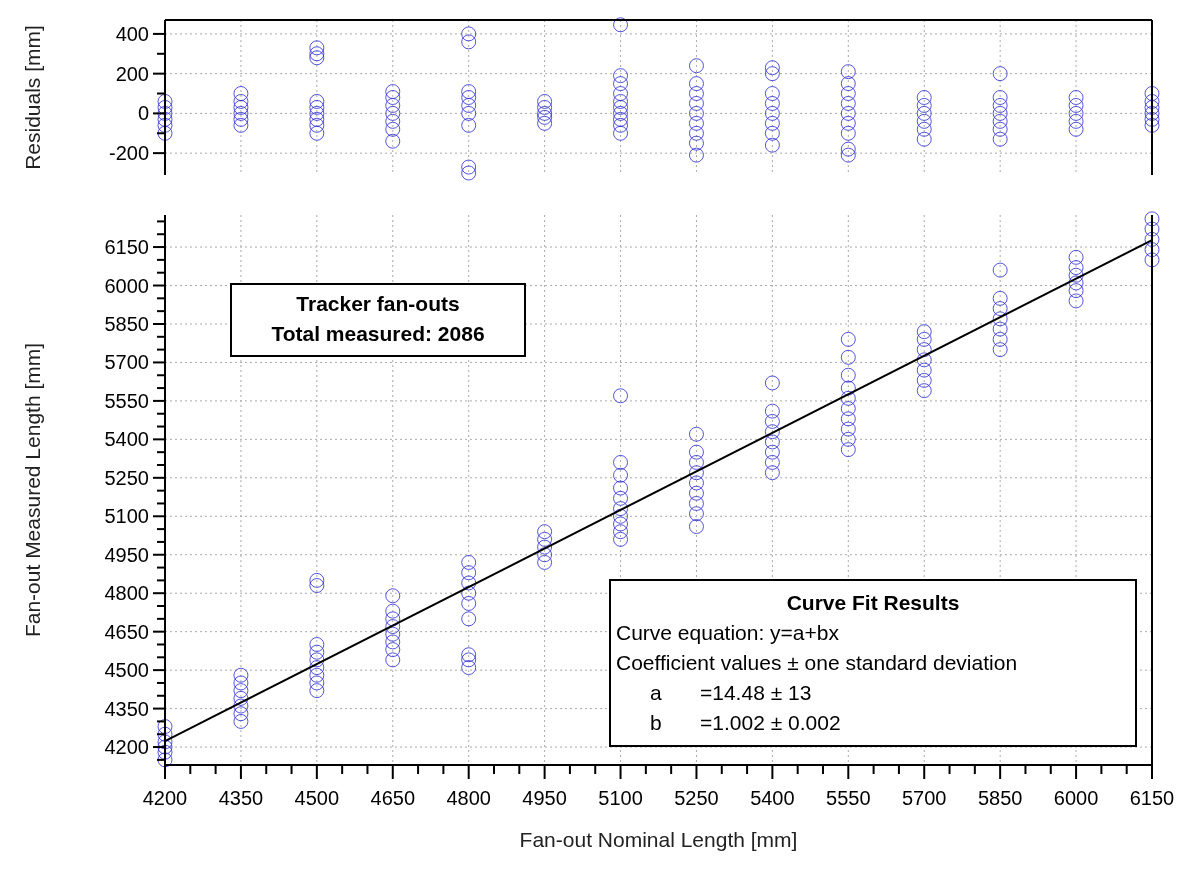  I want to click on text: Curve Fit Results Curve equation: y=a+bx Coefficient values ± one standard deviation a =14.48 ± 13 b =1.002 ± 0.002, so click(817, 662).